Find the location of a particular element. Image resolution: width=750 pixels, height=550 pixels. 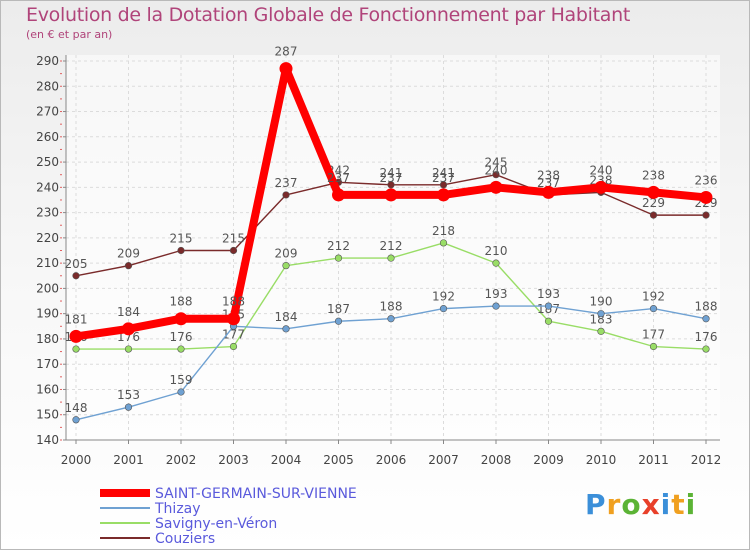

data-label-savigny-en-veron: 183 is located at coordinates (601, 319).